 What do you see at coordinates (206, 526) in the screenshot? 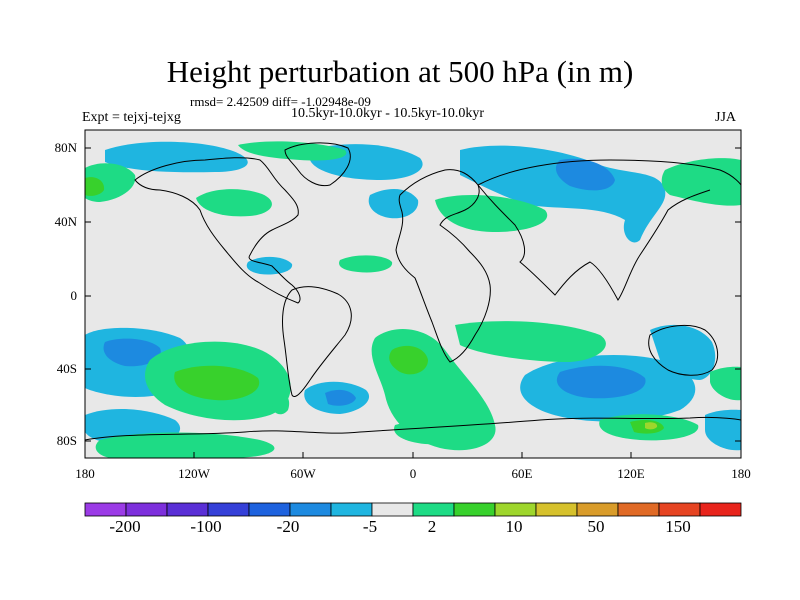
I see `colorbar-label: -100` at bounding box center [206, 526].